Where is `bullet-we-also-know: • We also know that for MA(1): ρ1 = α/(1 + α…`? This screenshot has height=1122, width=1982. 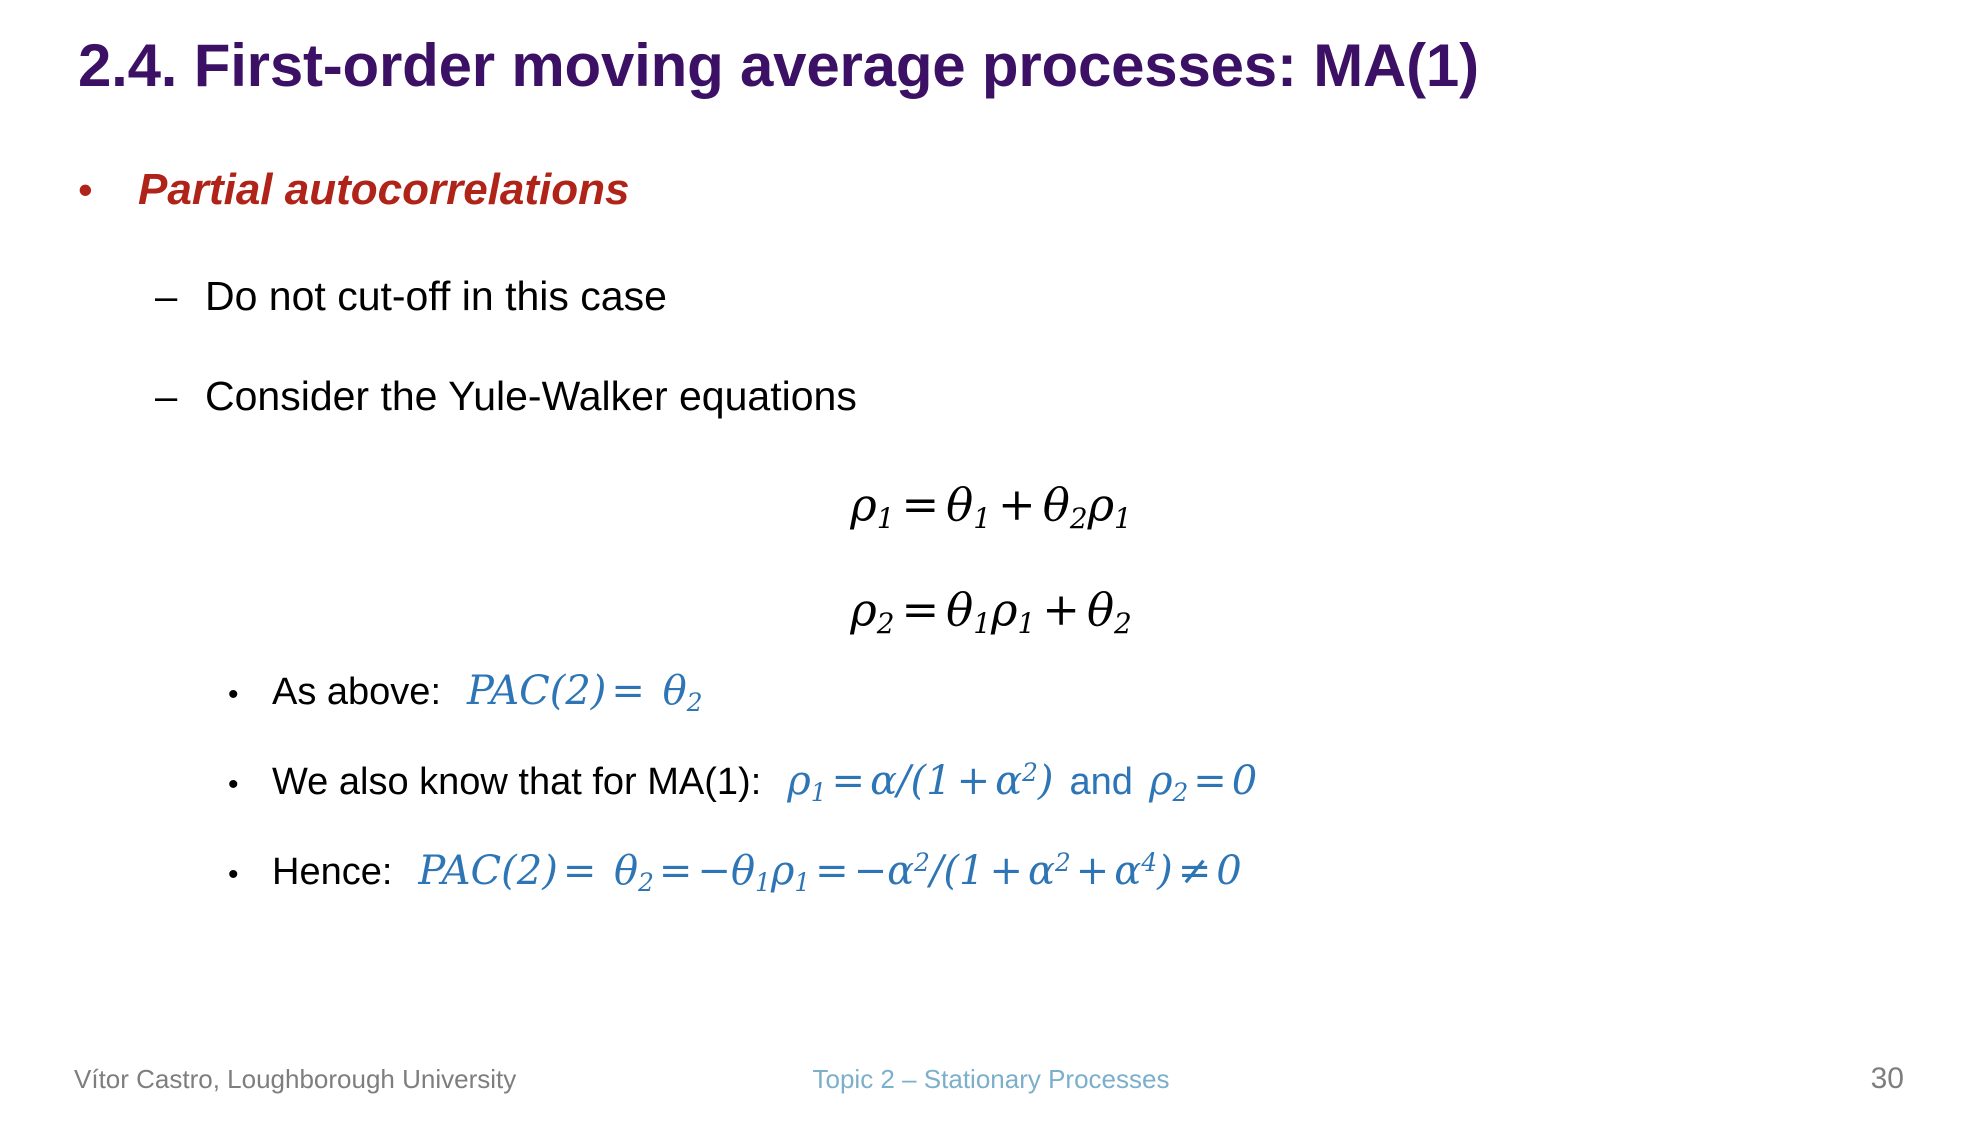
bullet-we-also-know: • We also know that for MA(1): ρ1 = α/(1 + α… is located at coordinates (742, 782).